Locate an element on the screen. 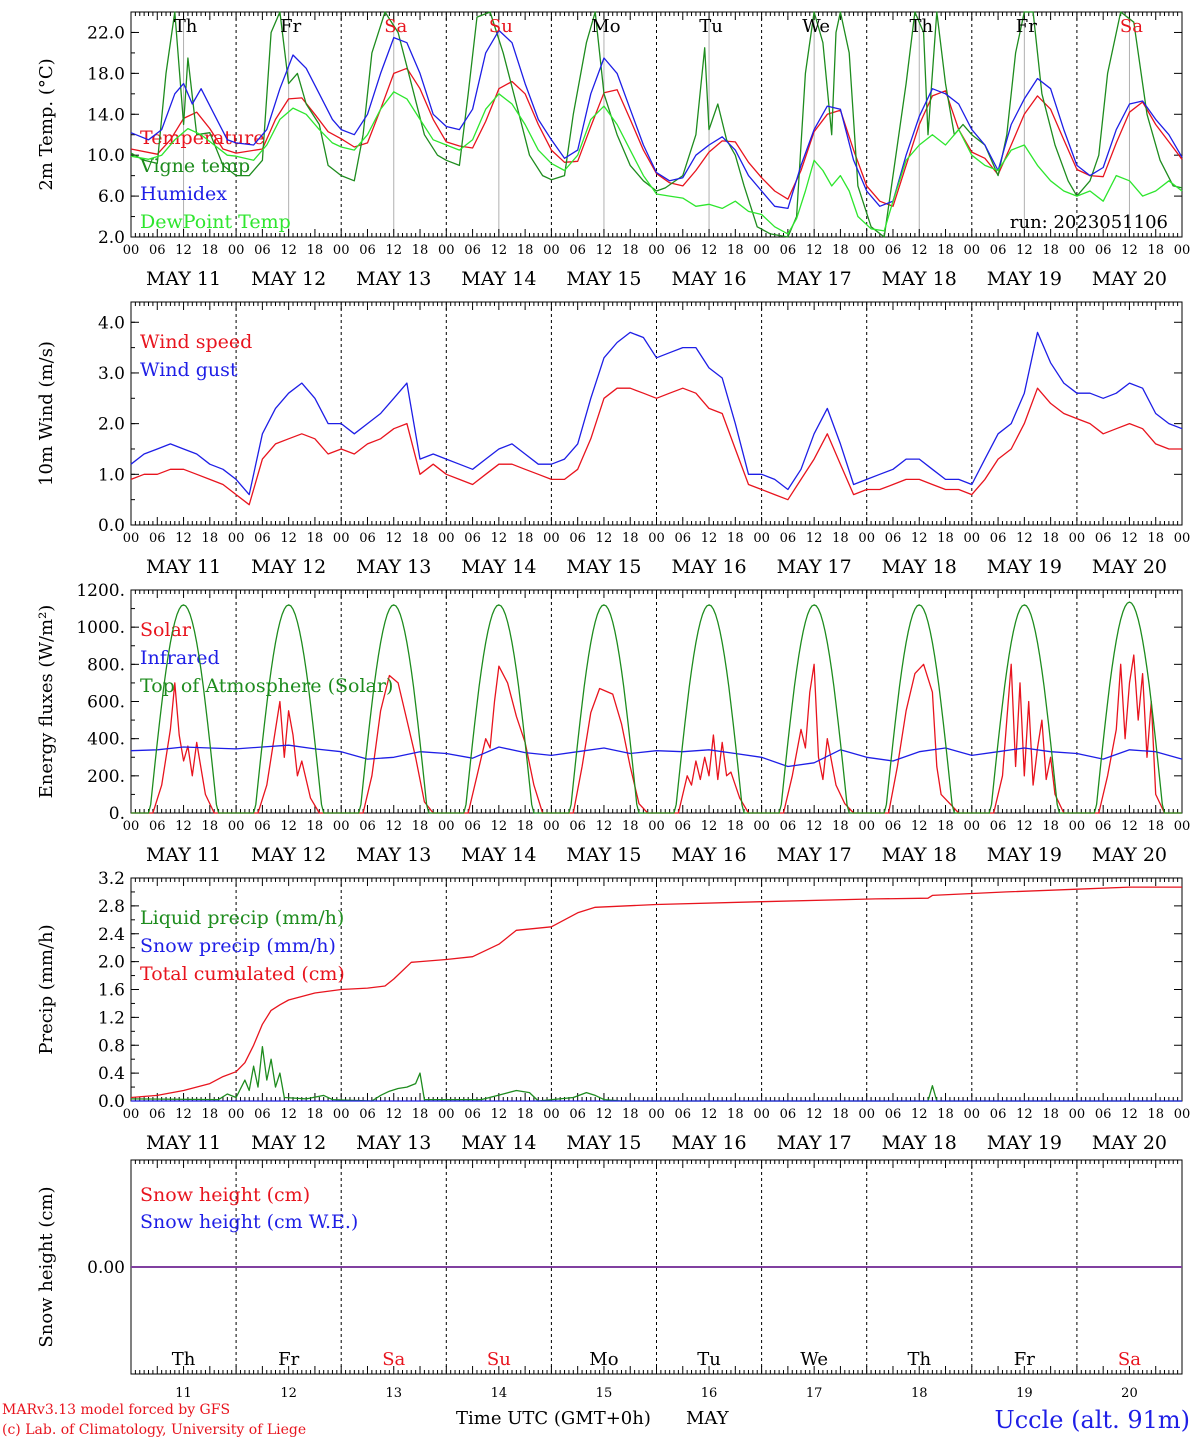 This screenshot has height=1440, width=1194. y-tick-label: 200. is located at coordinates (106, 777).